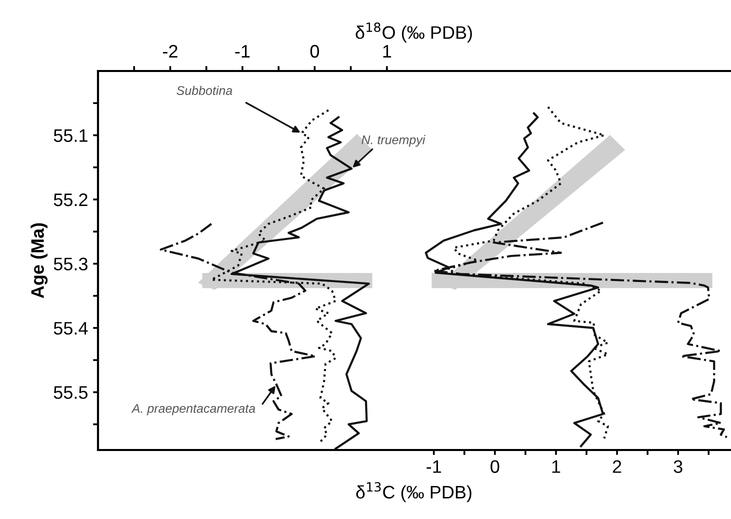 The height and width of the screenshot is (519, 731). What do you see at coordinates (71, 328) in the screenshot?
I see `y-tick-label: 55.4` at bounding box center [71, 328].